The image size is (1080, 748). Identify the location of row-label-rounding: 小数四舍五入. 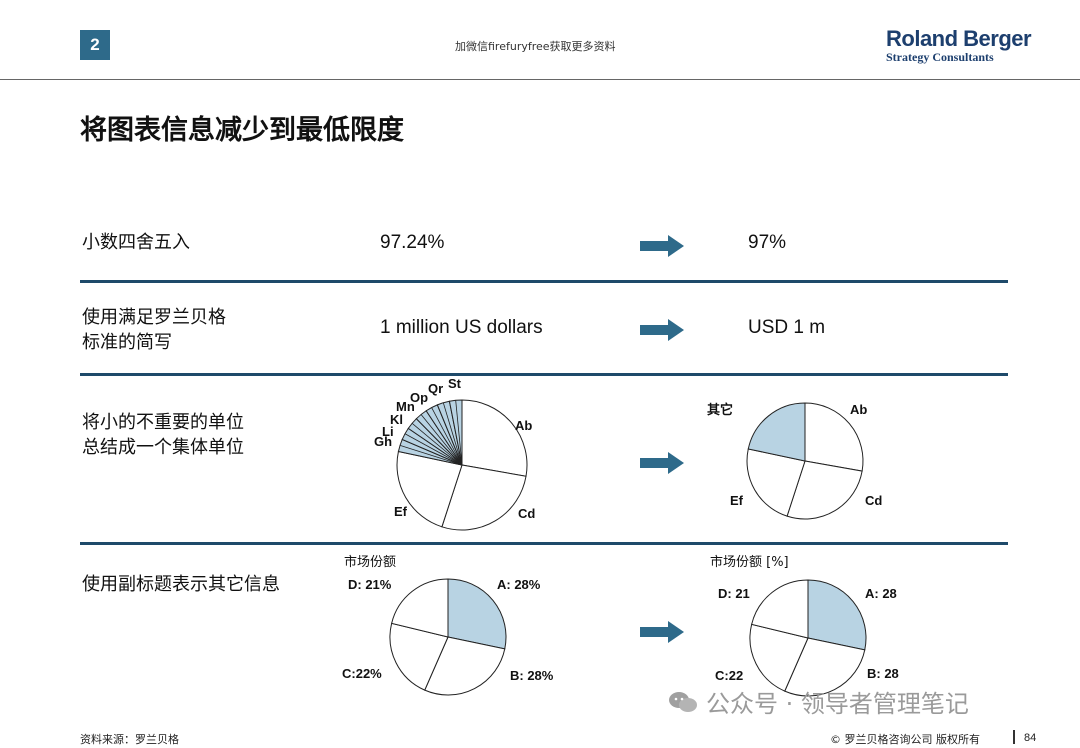
(136, 242).